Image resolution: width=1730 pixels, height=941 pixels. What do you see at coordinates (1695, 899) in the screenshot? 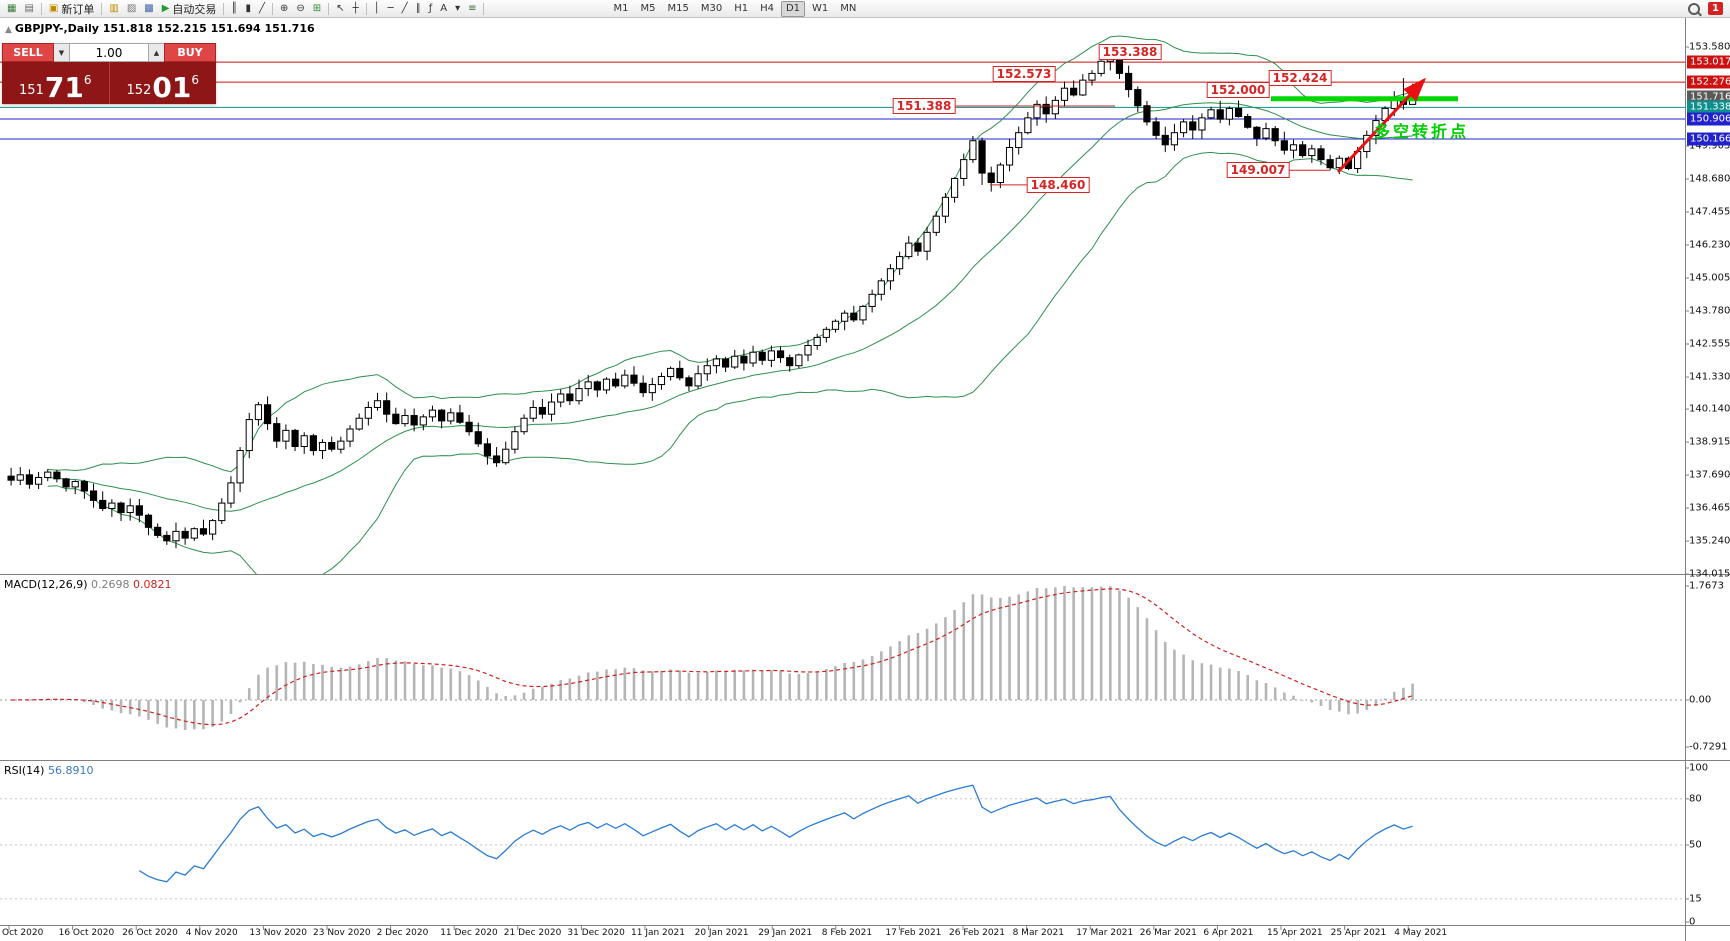
I see `rsi-axis-label: 15` at bounding box center [1695, 899].